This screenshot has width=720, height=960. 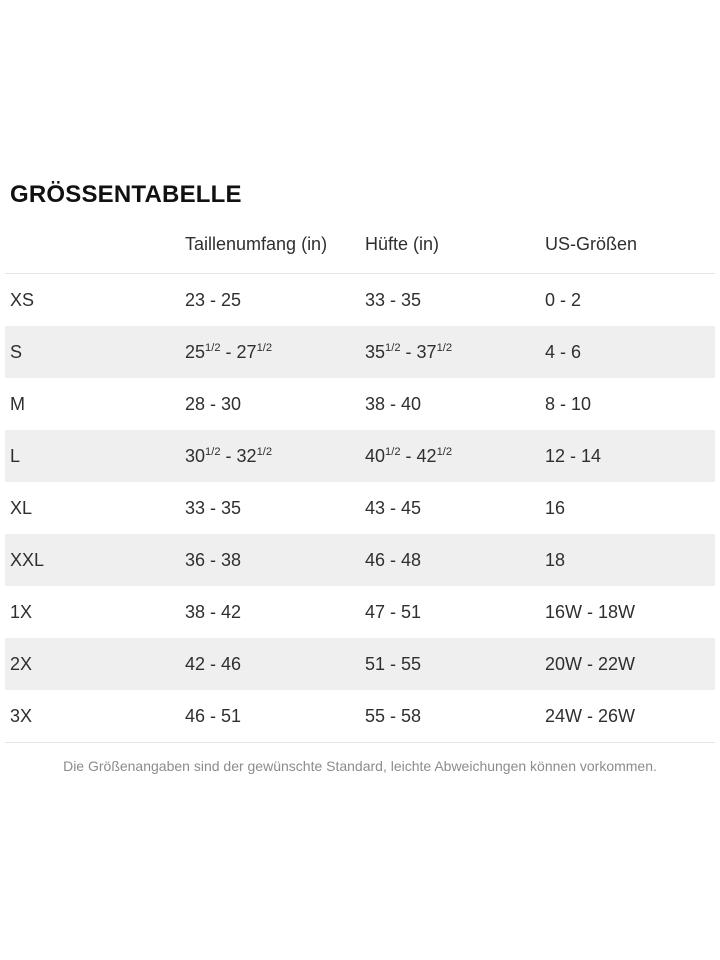 I want to click on table-row: XL 33 - 35 43 - 45 16, so click(x=360, y=508).